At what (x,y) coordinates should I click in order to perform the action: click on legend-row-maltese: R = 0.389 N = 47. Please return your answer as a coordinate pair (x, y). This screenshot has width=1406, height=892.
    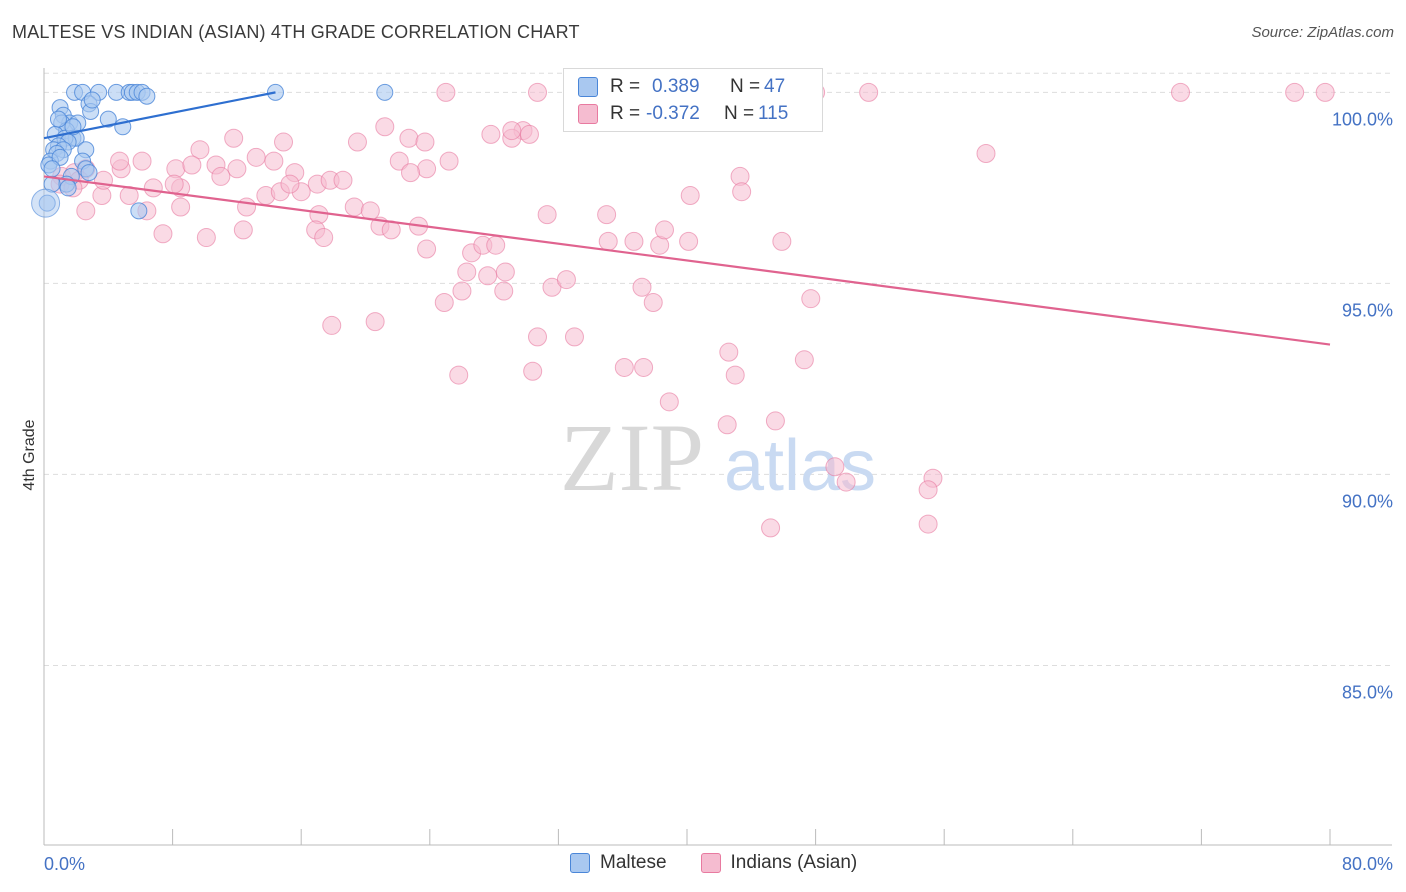
    Looking at the image, I should click on (681, 87).